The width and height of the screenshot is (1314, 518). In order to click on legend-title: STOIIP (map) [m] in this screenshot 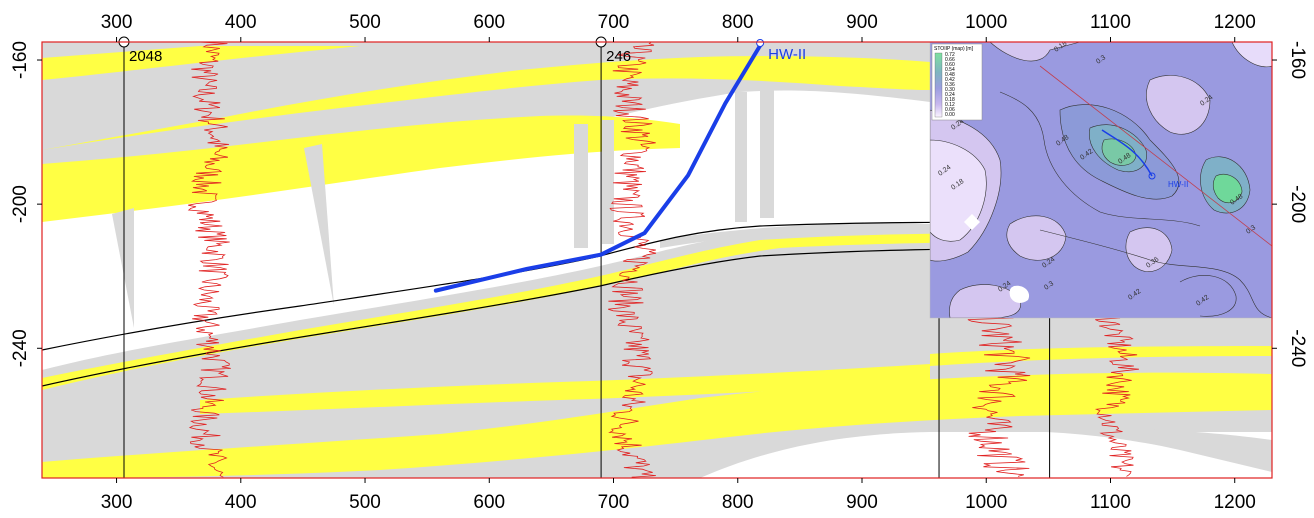, I will do `click(954, 49)`.